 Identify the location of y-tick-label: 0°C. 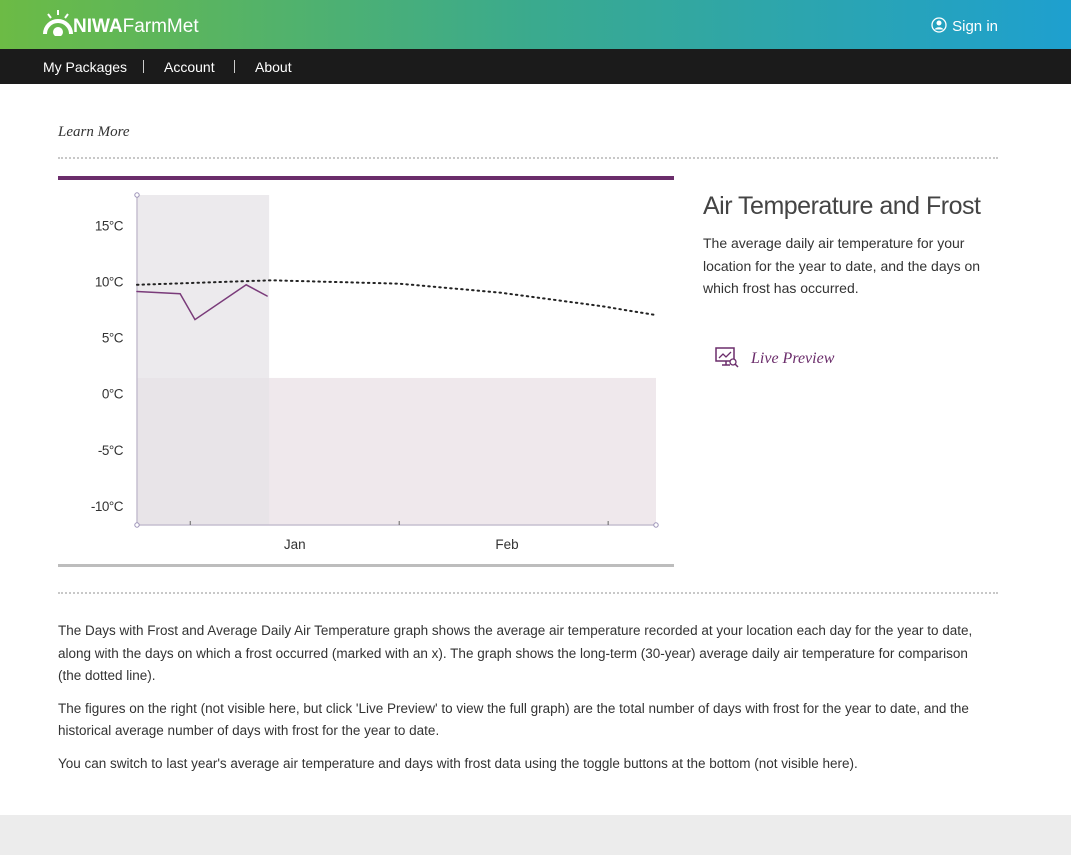
(113, 394).